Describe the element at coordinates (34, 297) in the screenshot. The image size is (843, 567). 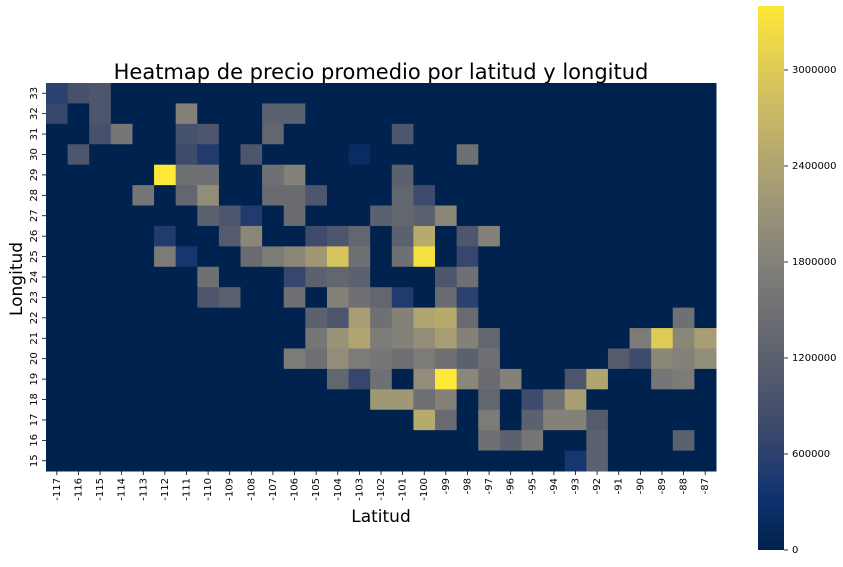
I see `y-tick-label: 23` at that location.